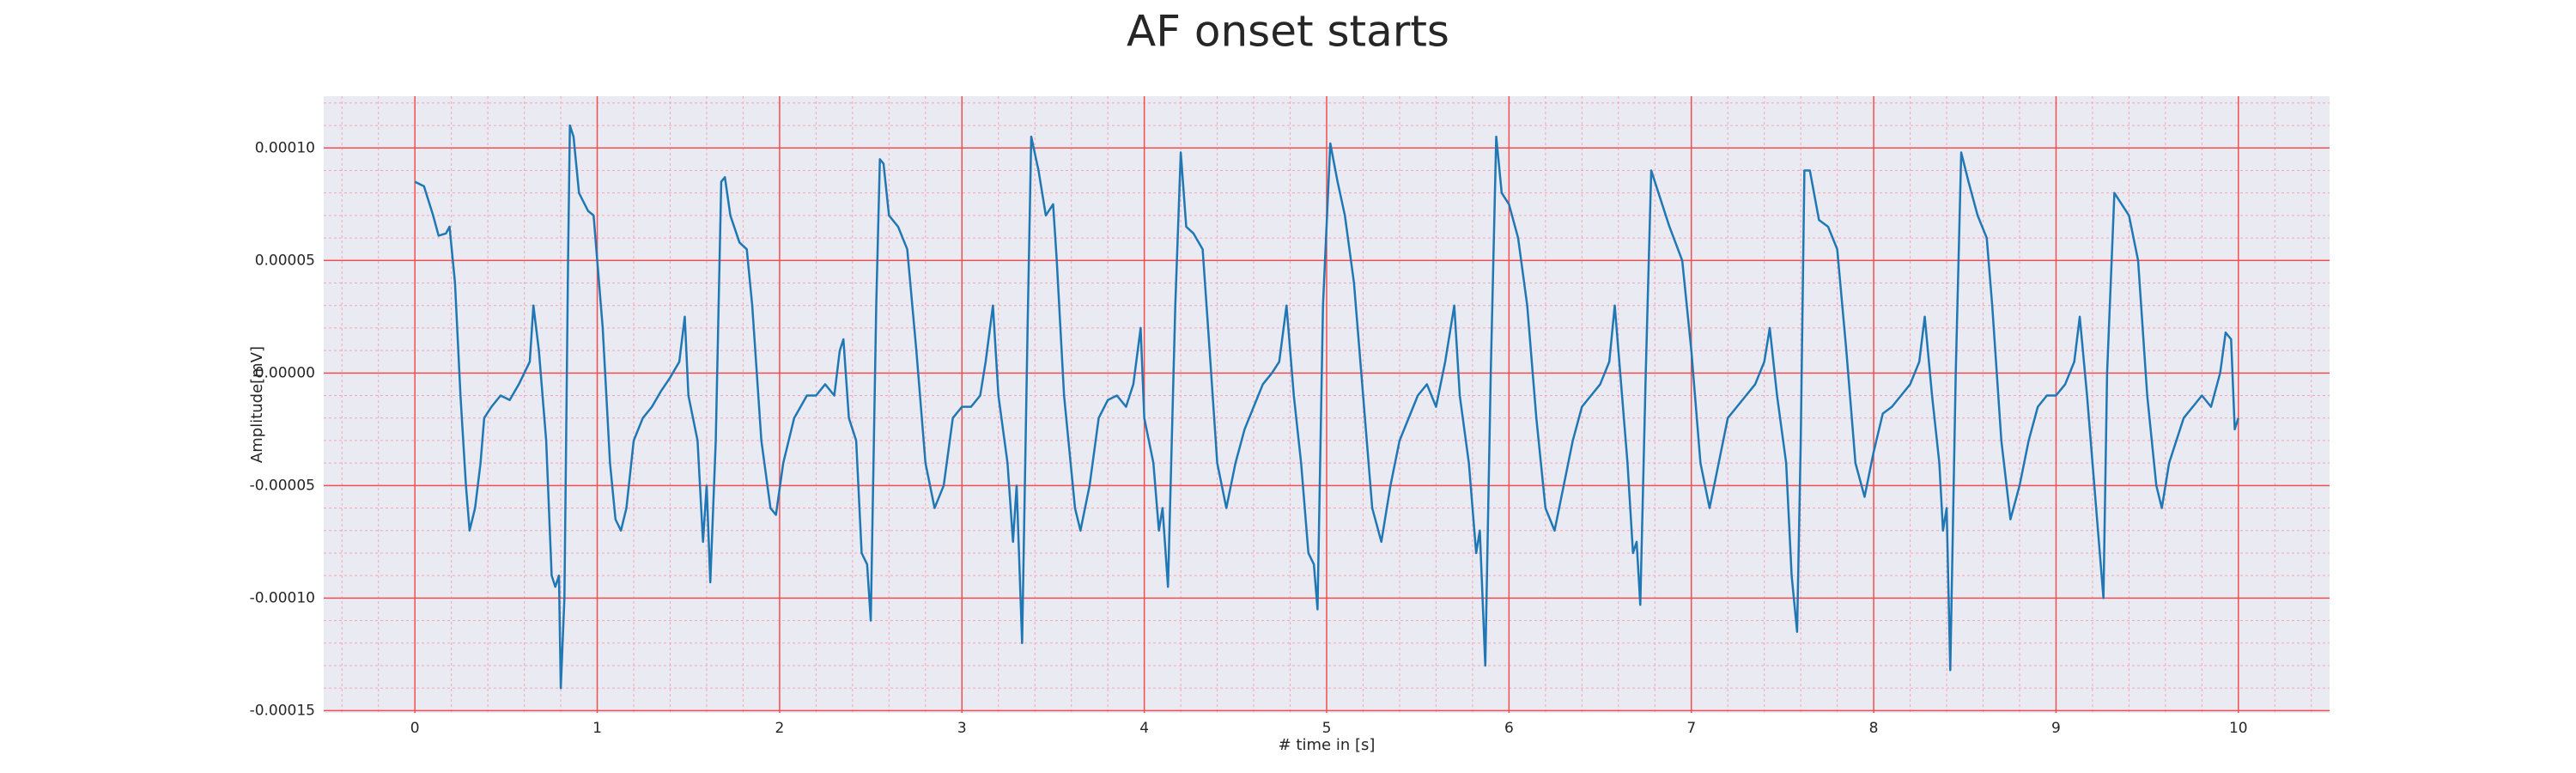 The height and width of the screenshot is (773, 2576). What do you see at coordinates (282, 710) in the screenshot?
I see `y-tick-label: -0.00015` at bounding box center [282, 710].